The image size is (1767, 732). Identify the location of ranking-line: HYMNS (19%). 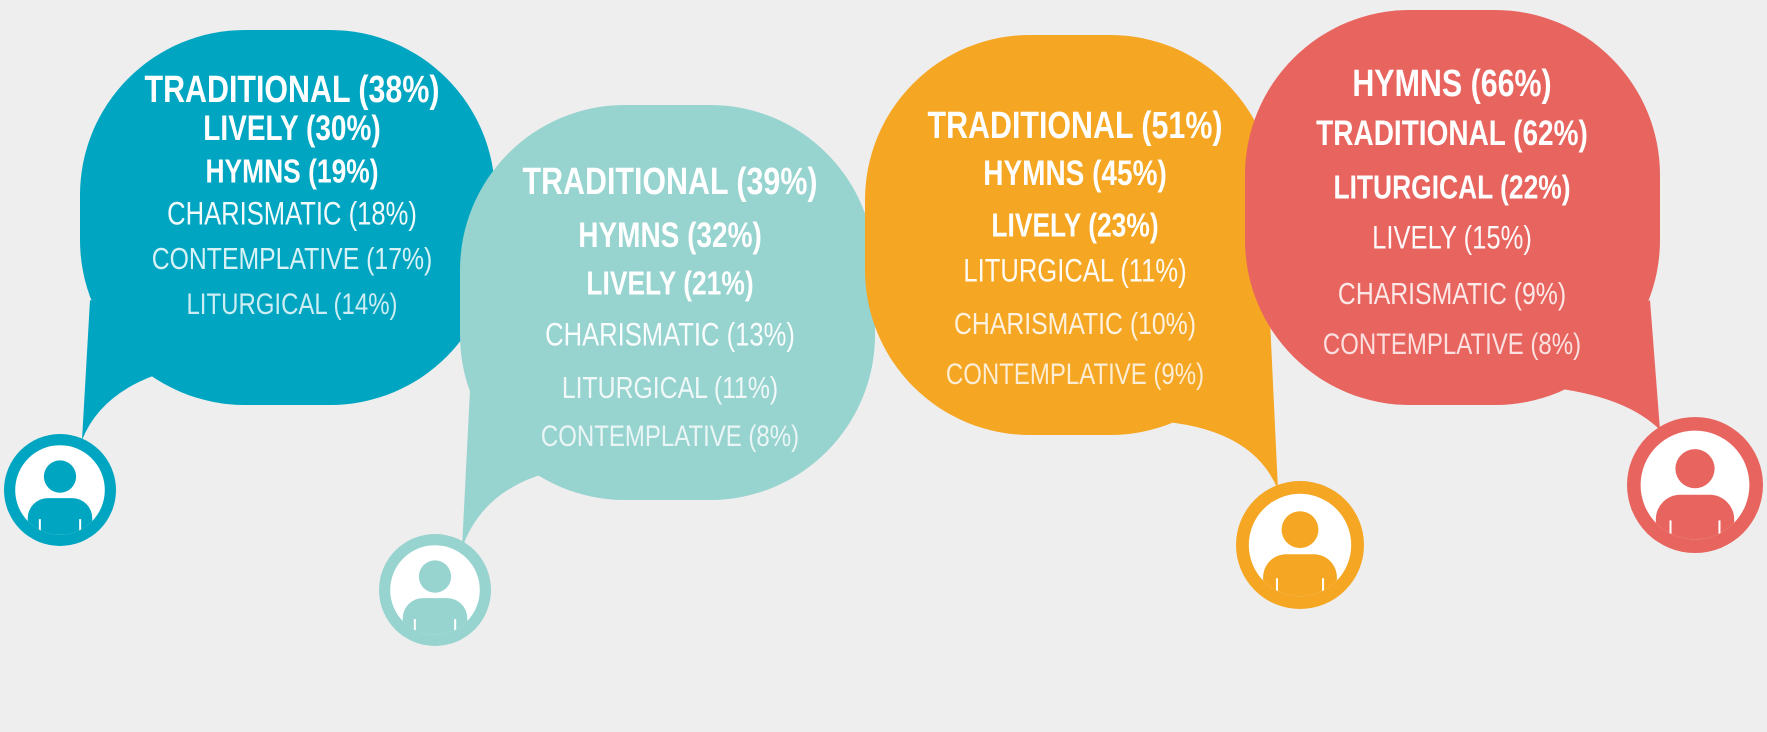
(291, 172).